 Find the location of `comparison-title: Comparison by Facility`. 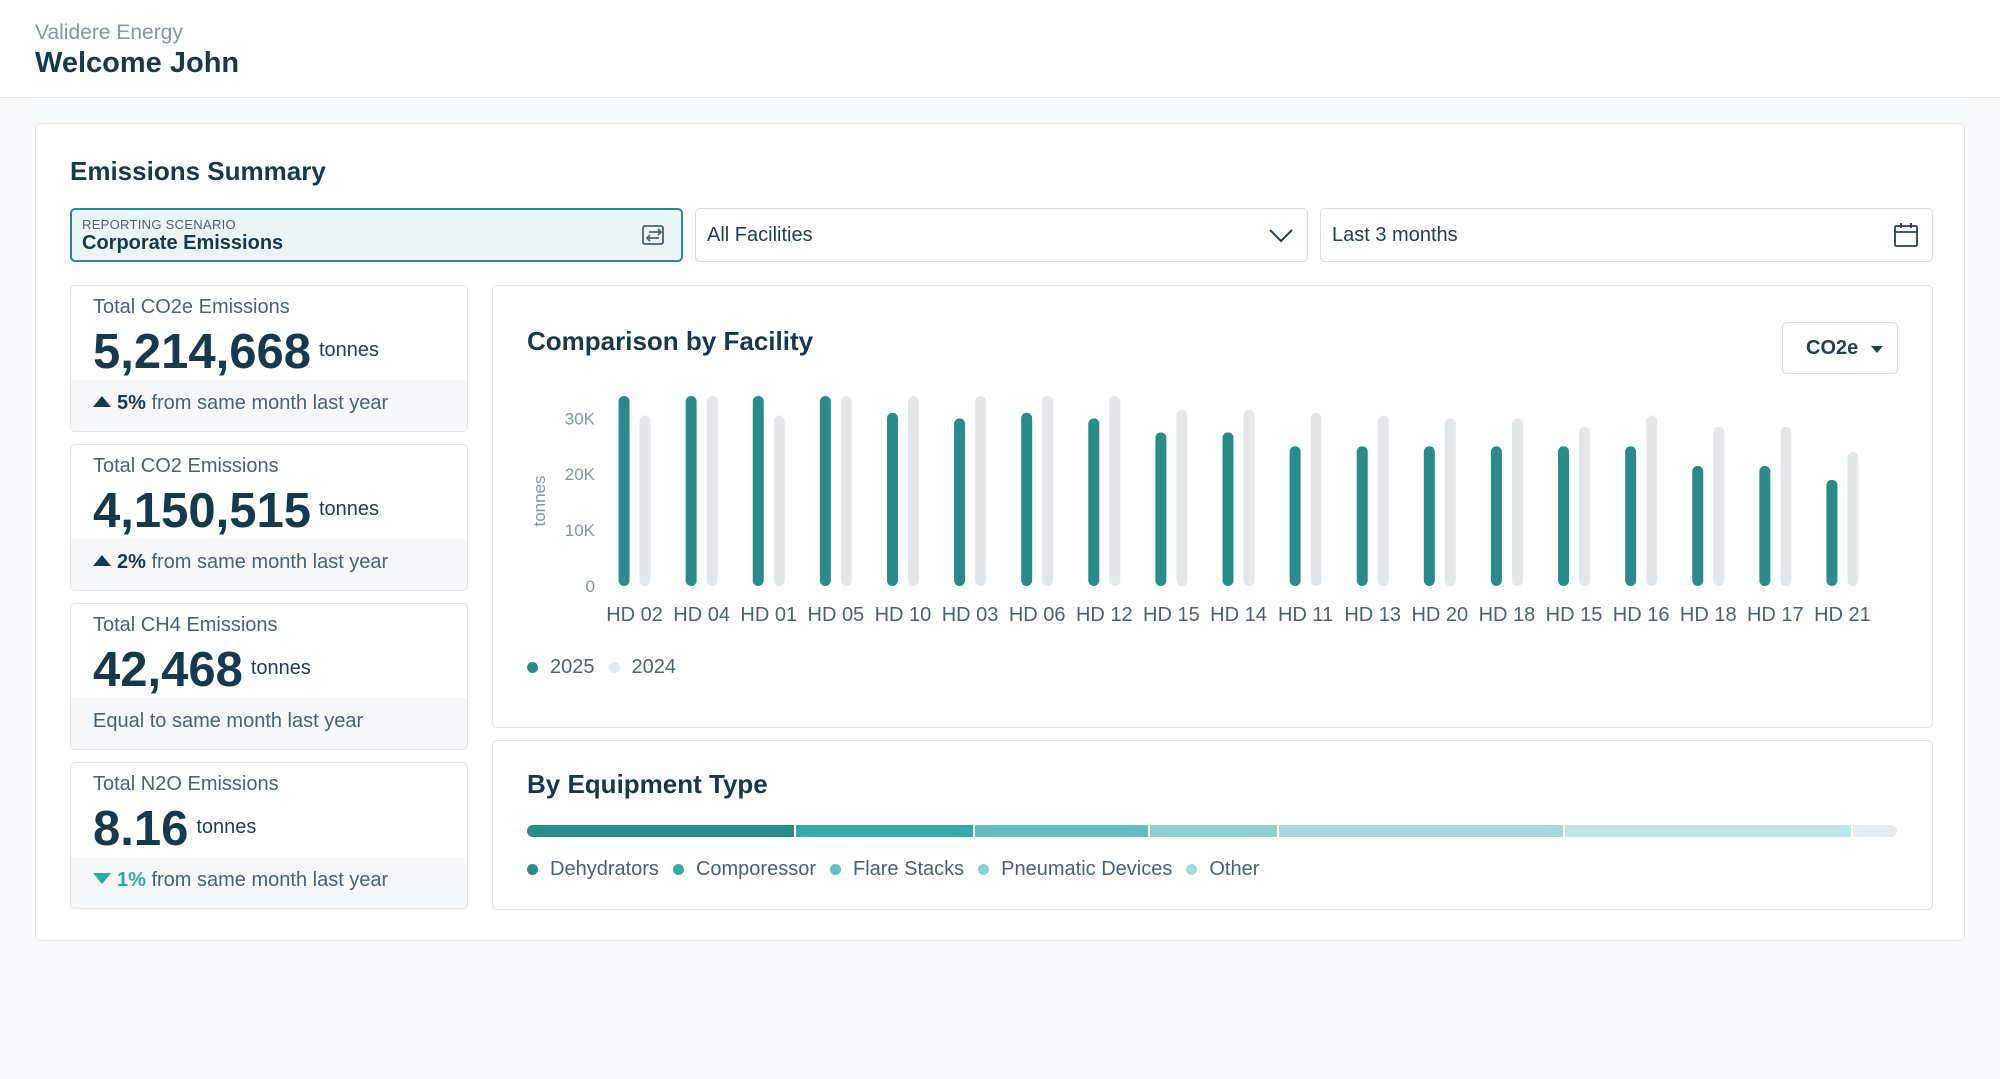

comparison-title: Comparison by Facility is located at coordinates (670, 341).